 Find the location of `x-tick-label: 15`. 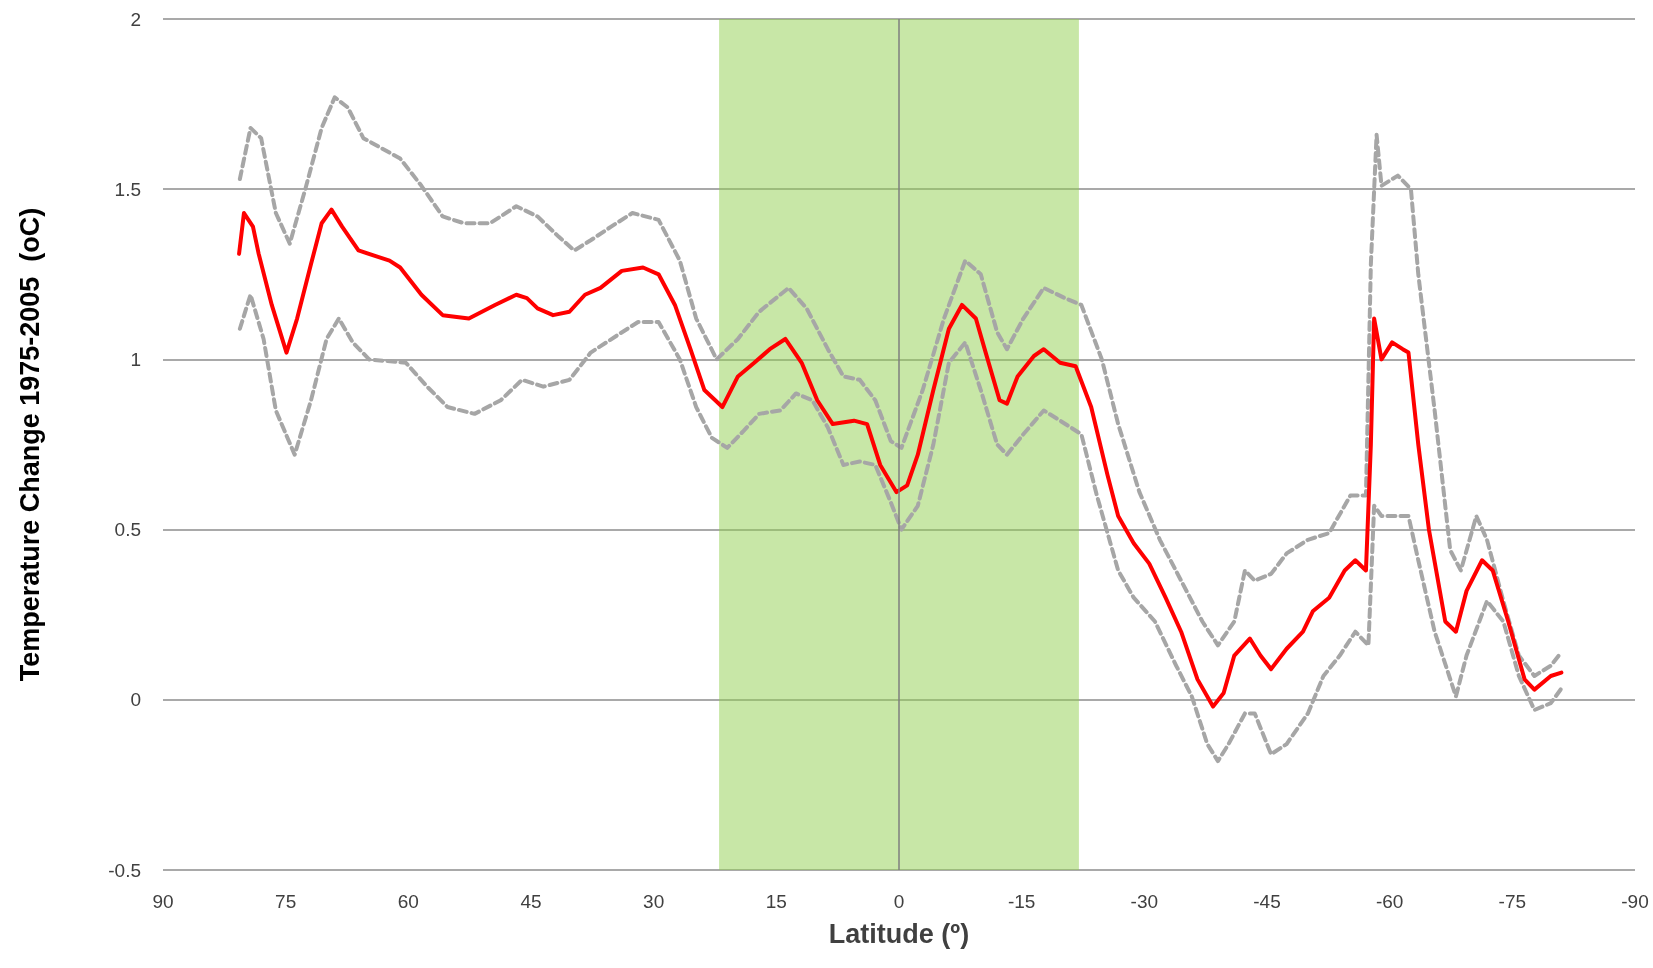

x-tick-label: 15 is located at coordinates (776, 901).